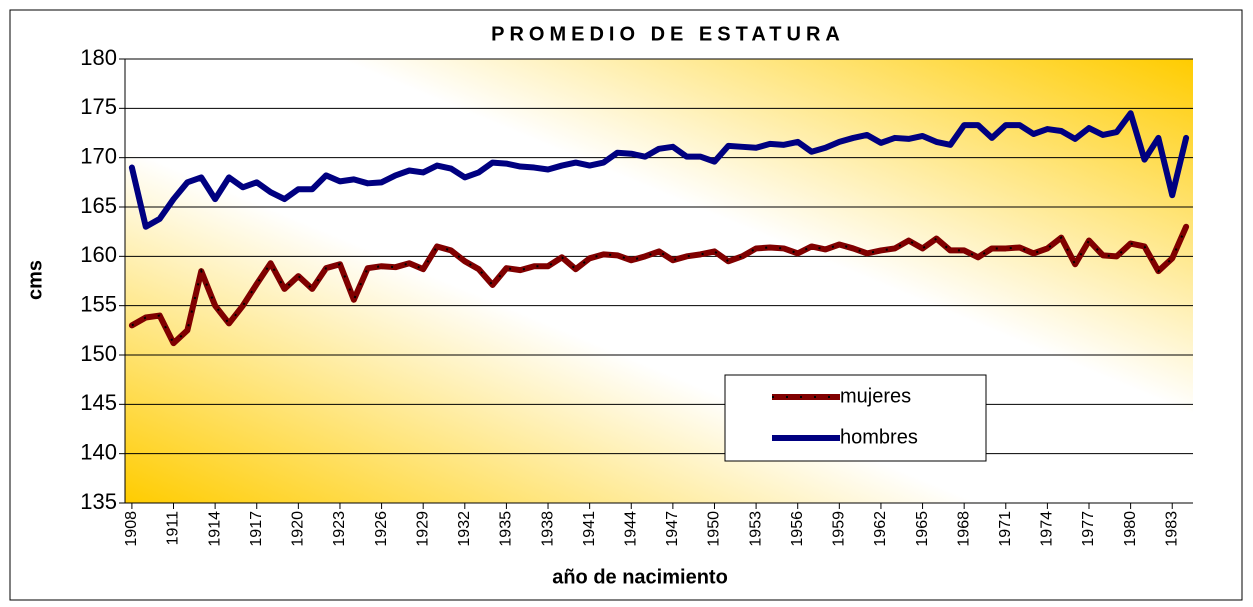 This screenshot has width=1253, height=607. What do you see at coordinates (131, 529) in the screenshot?
I see `x-tick-label: 1908` at bounding box center [131, 529].